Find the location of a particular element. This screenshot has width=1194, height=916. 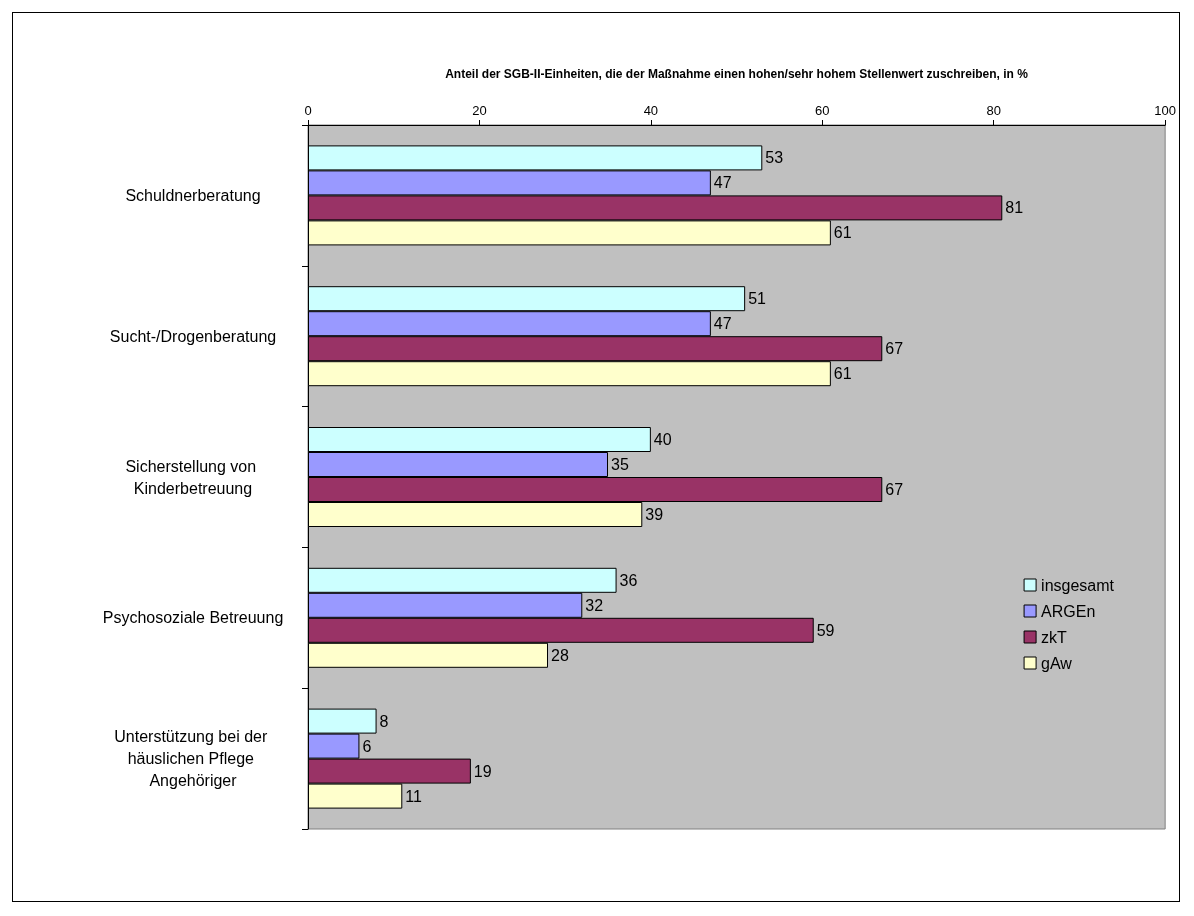

x-axis-title: Anteil der SGB-II-Einheiten, die der Maßnahme einen hohen/sehr hohem Stellenwert zuschreiben, in % is located at coordinates (737, 74).